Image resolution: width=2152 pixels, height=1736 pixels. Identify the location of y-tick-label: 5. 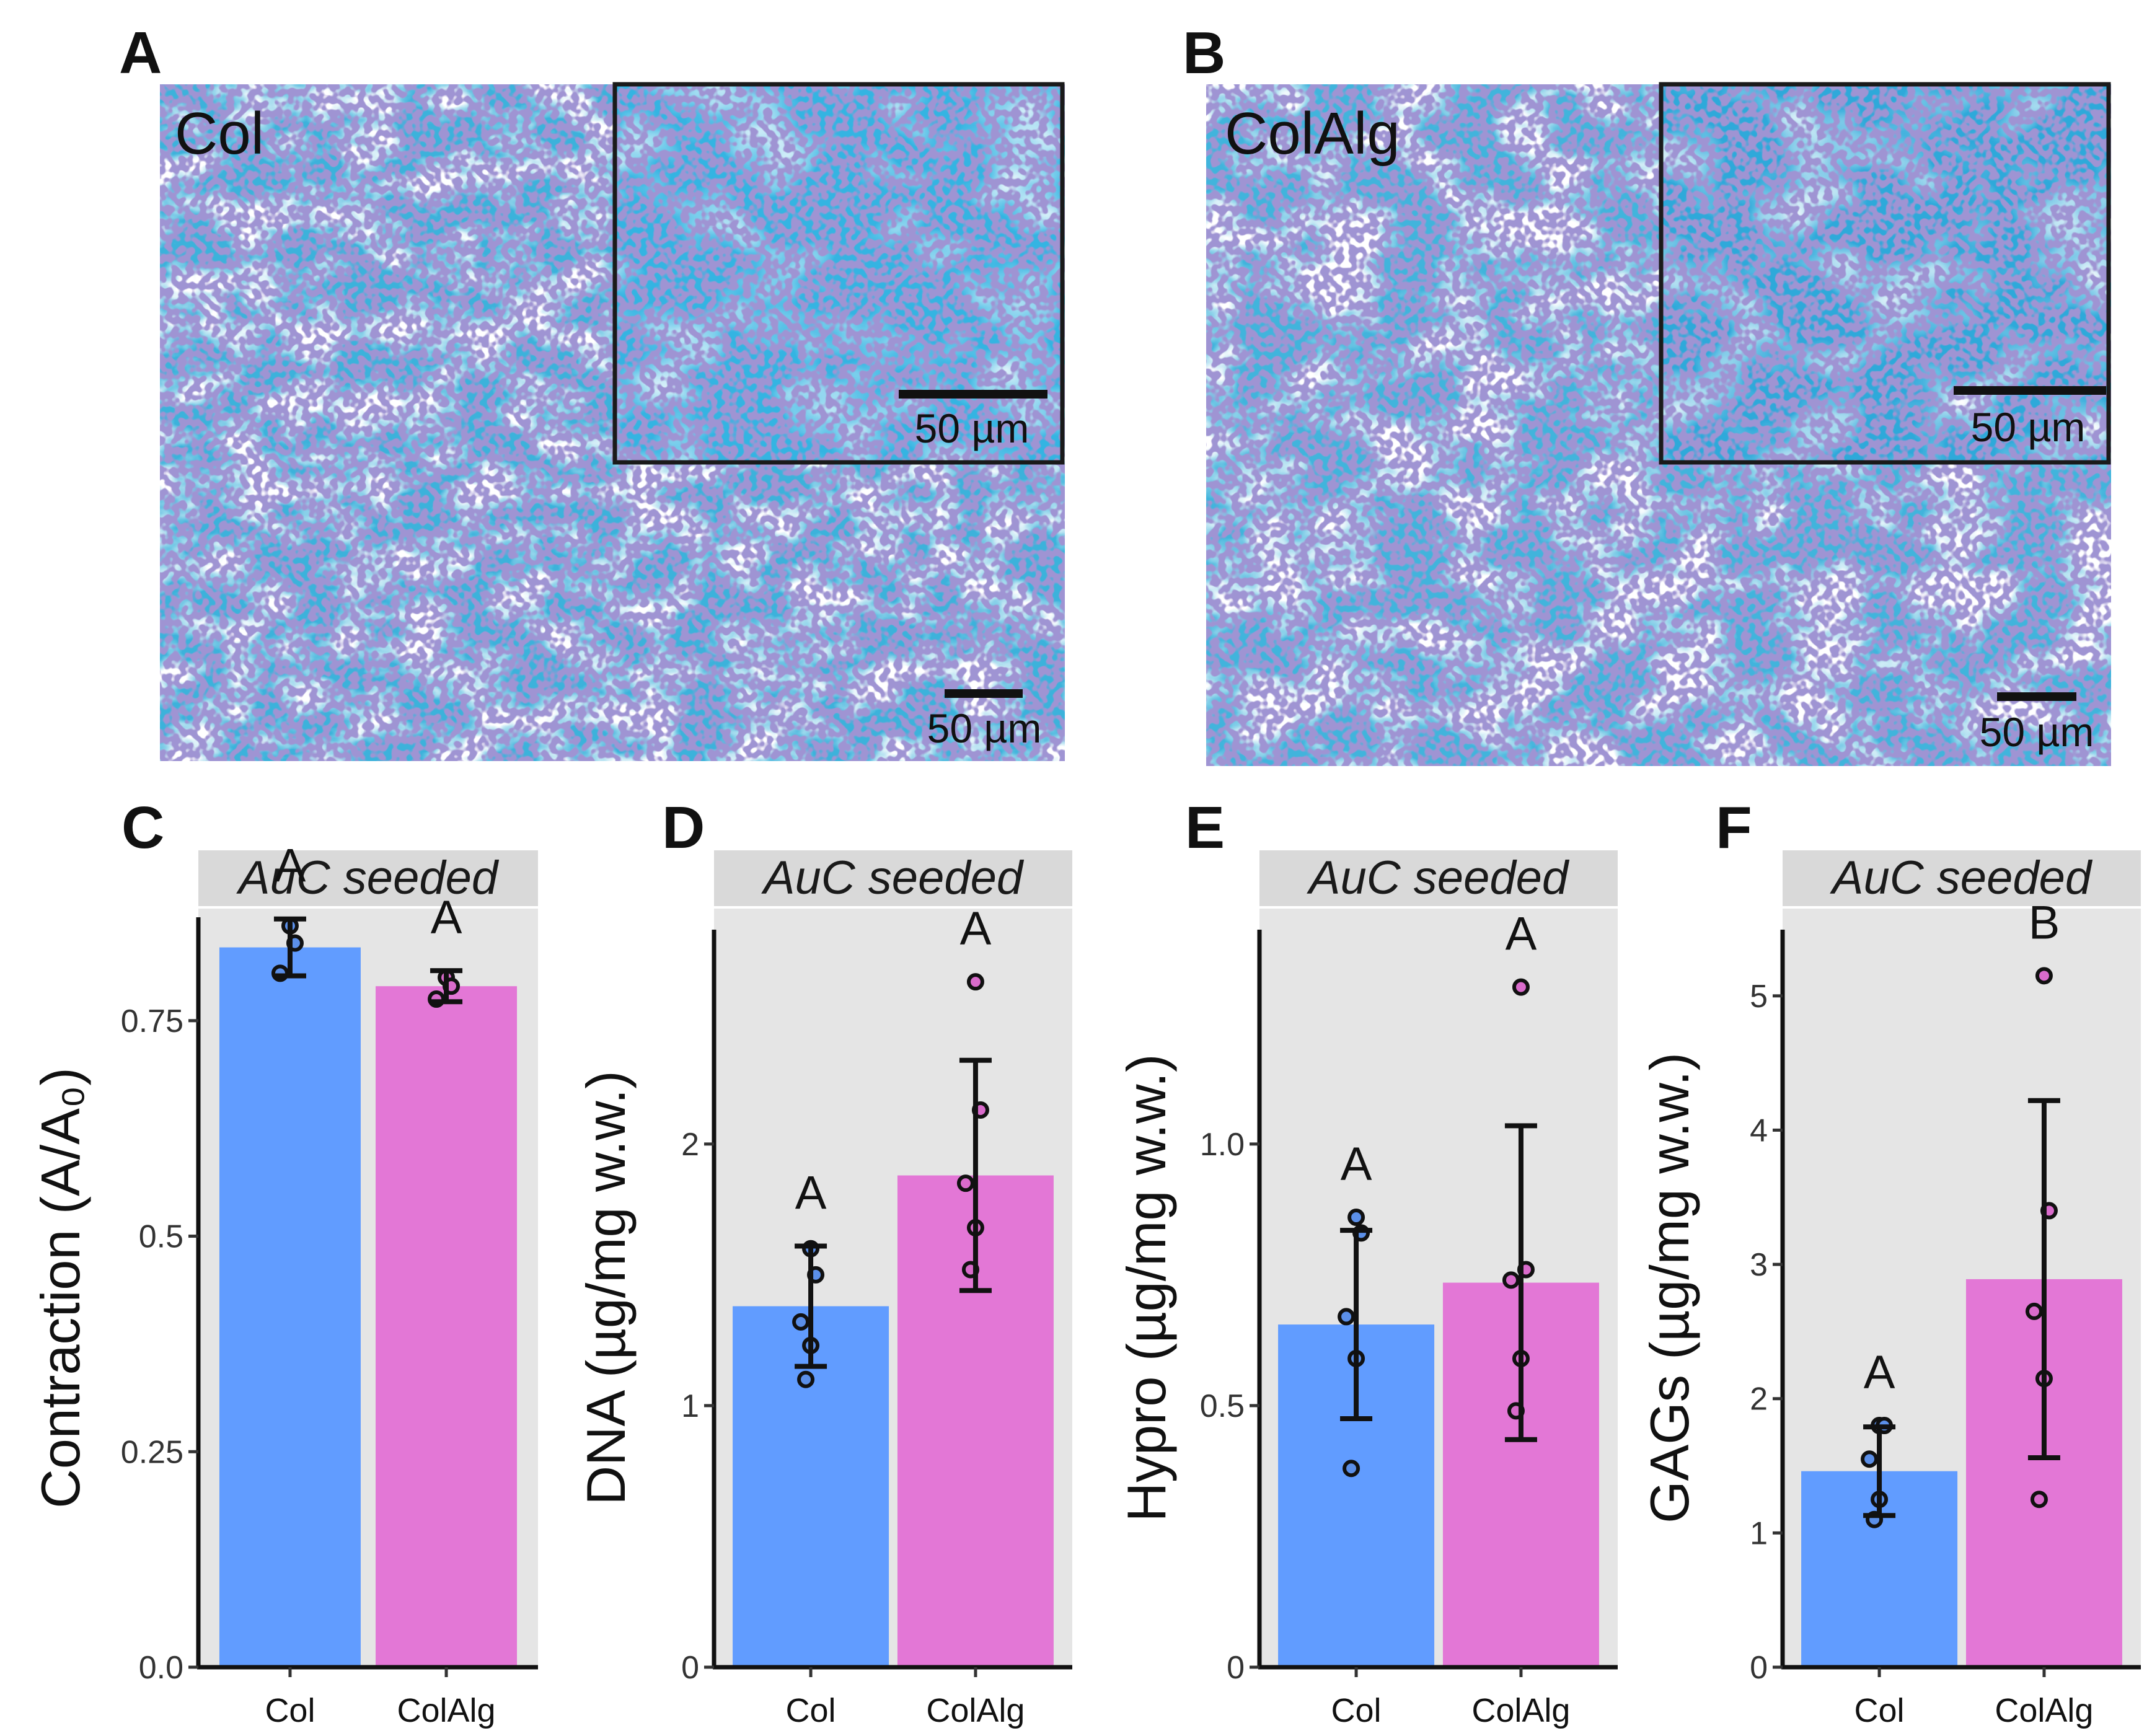
(1759, 997).